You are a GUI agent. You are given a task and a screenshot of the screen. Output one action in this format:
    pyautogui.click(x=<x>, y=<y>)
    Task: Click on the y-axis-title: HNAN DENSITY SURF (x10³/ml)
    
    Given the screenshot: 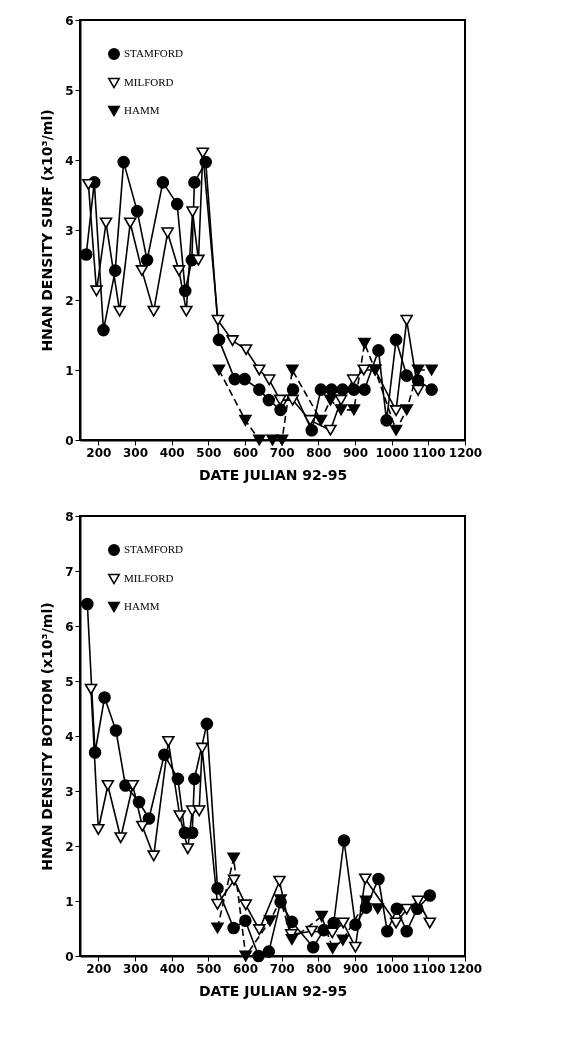 What is the action you would take?
    pyautogui.click(x=47, y=230)
    